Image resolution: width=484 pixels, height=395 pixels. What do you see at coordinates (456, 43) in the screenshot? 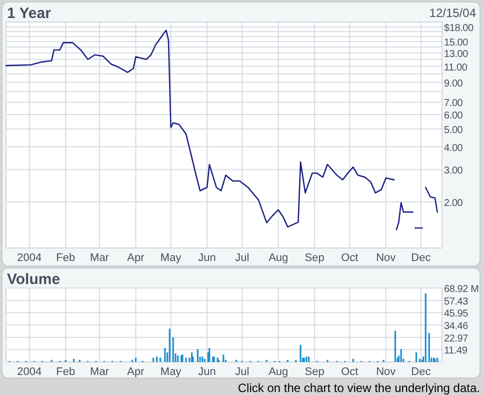
I see `y-tick-label: 15.00` at bounding box center [456, 43].